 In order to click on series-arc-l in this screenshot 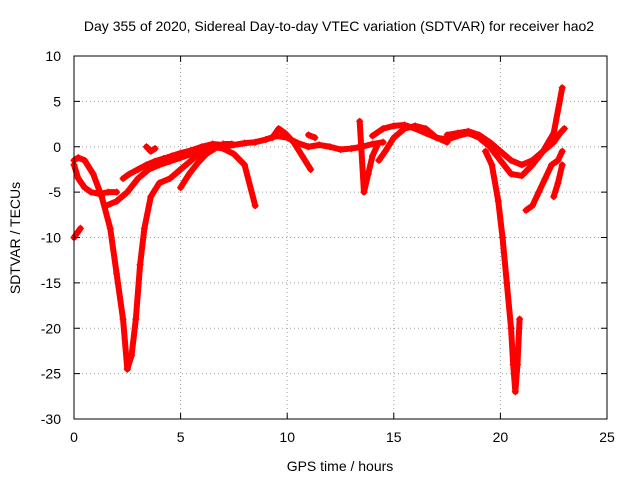, I will do `click(368, 156)`.